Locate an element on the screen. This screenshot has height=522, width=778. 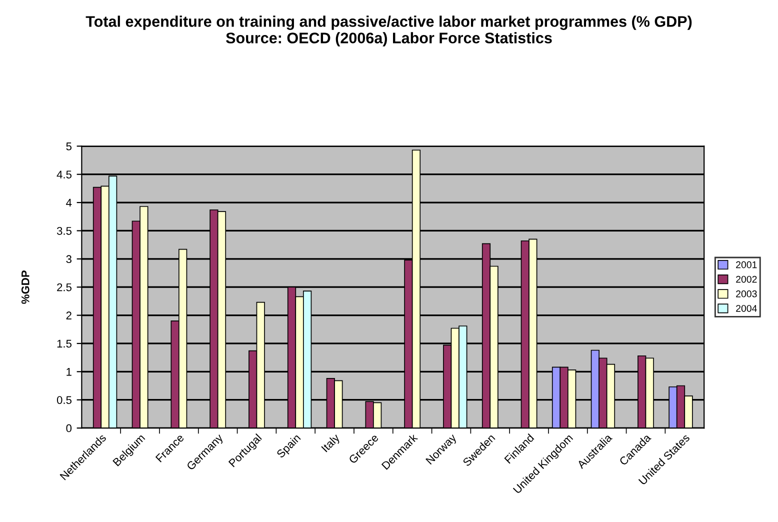
y-tick-label: 4.5 is located at coordinates (64, 174).